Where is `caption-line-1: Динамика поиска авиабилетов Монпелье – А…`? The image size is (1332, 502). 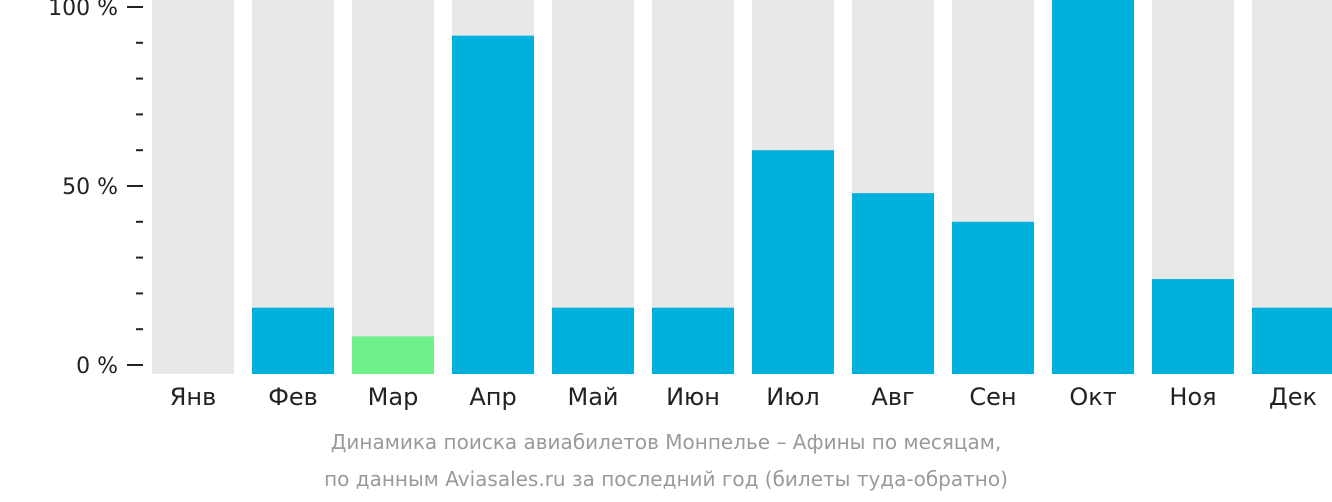
caption-line-1: Динамика поиска авиабилетов Монпелье – А… is located at coordinates (666, 442).